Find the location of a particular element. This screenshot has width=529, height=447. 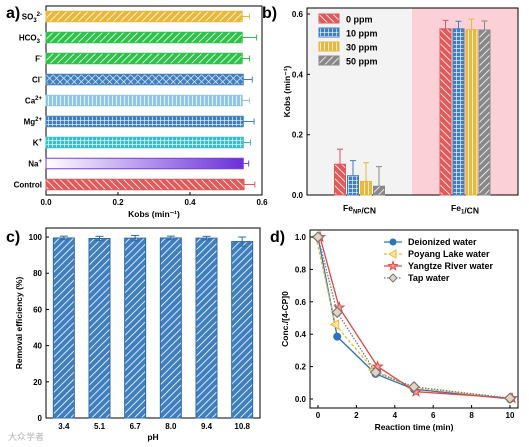

y-tick-label: 0.2 is located at coordinates (298, 135).